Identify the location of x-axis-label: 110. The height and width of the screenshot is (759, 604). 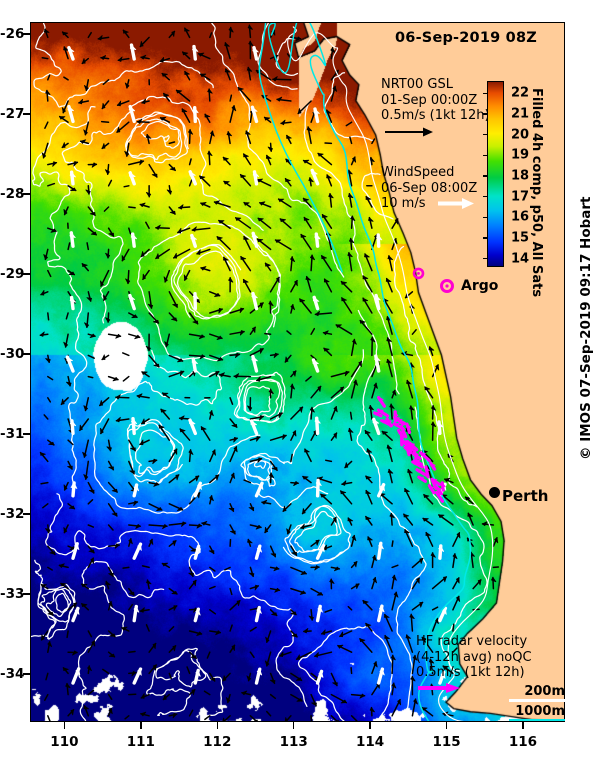
(64, 742).